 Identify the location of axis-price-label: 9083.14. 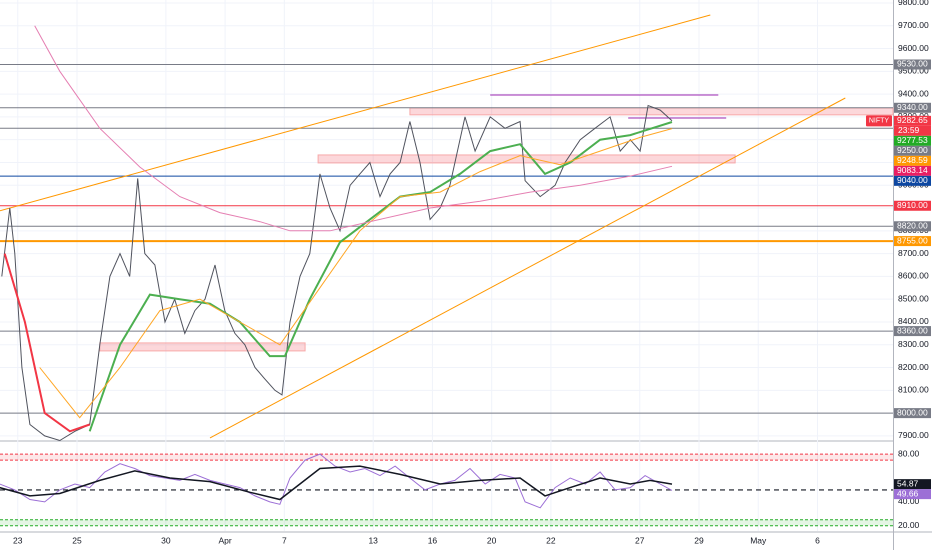
(912, 170).